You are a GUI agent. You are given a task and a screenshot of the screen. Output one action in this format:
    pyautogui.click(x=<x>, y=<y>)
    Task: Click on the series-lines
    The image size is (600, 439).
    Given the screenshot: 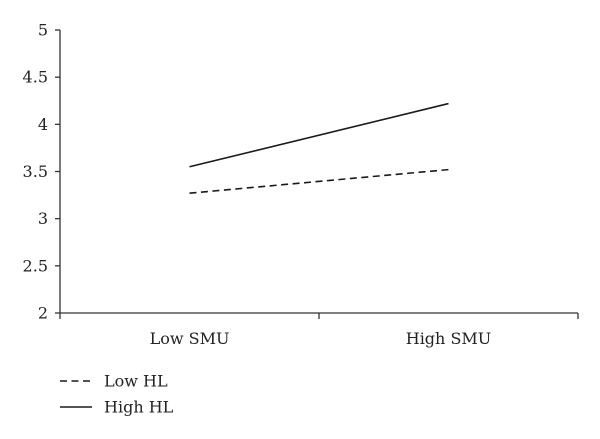 What is the action you would take?
    pyautogui.click(x=319, y=148)
    